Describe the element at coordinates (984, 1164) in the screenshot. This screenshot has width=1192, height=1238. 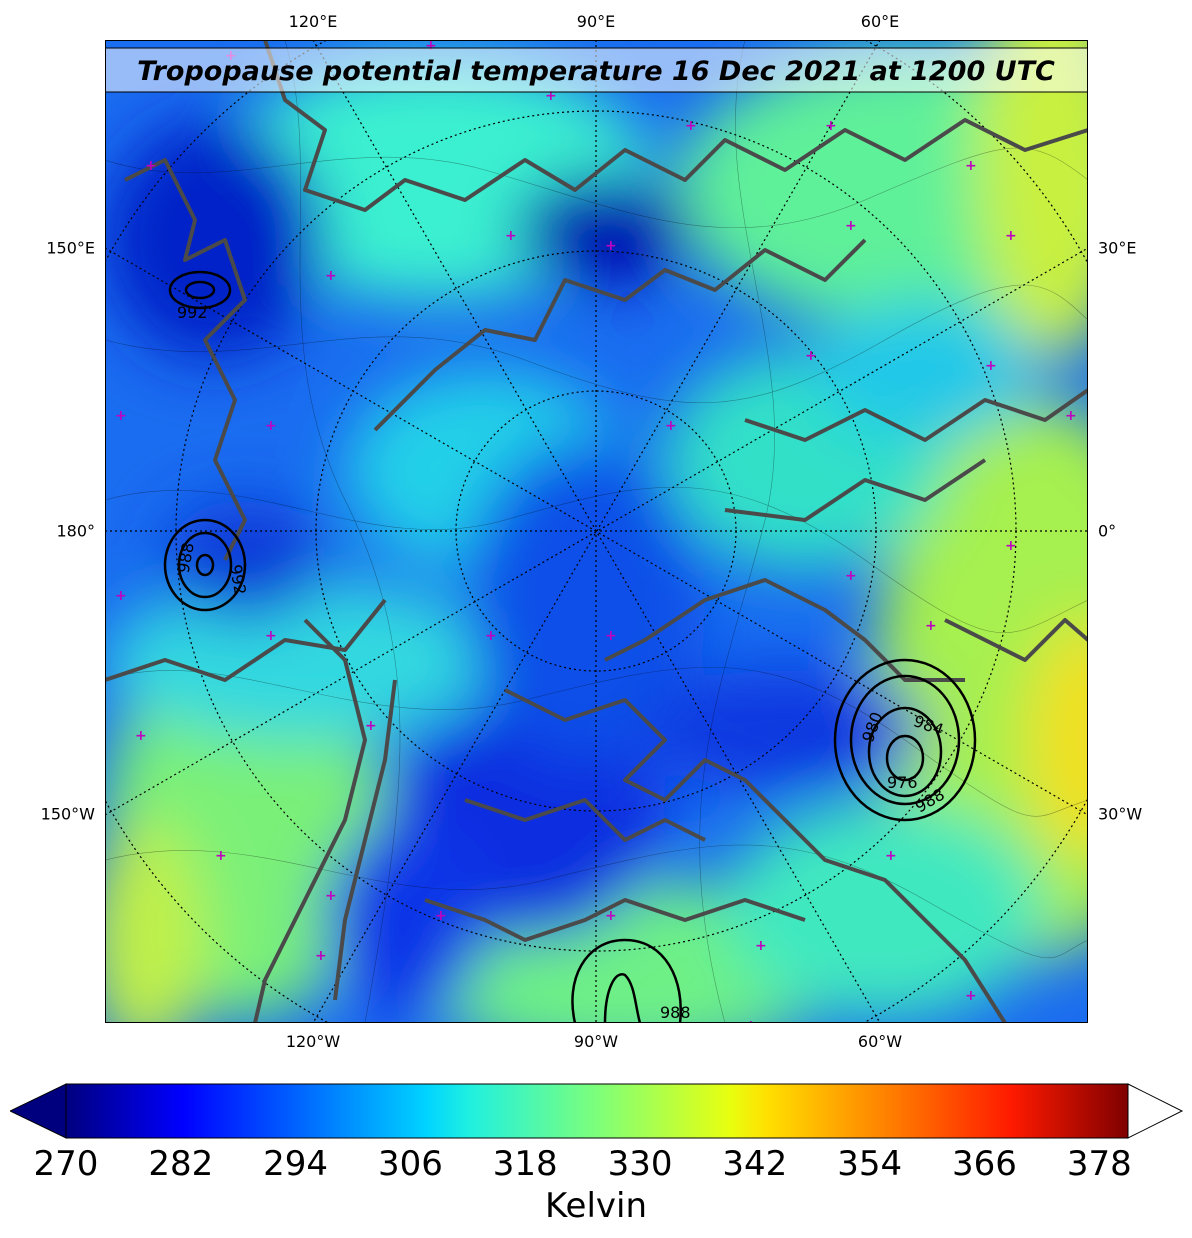
I see `colorbar-tick-label: 366` at that location.